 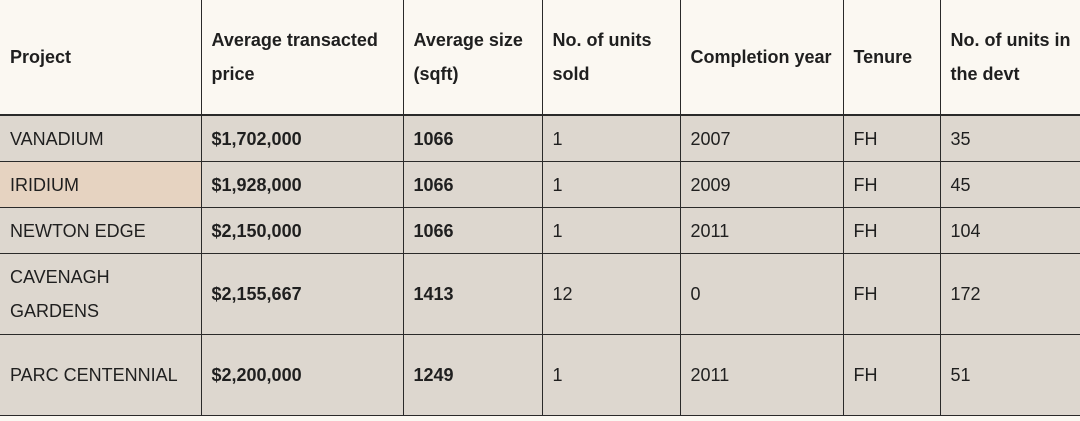 What do you see at coordinates (101, 184) in the screenshot?
I see `cell-project: IRIDIUM` at bounding box center [101, 184].